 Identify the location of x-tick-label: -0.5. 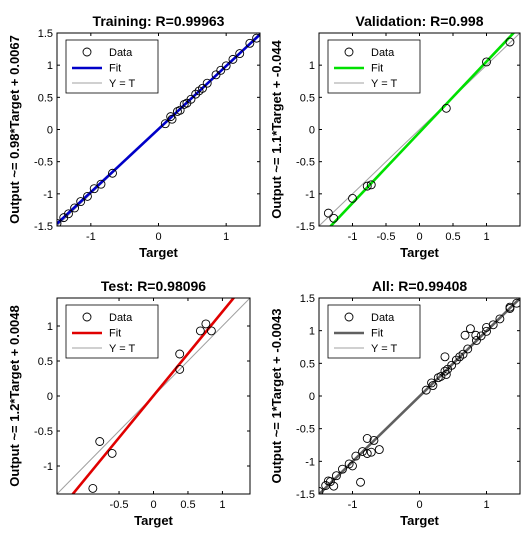
(386, 237).